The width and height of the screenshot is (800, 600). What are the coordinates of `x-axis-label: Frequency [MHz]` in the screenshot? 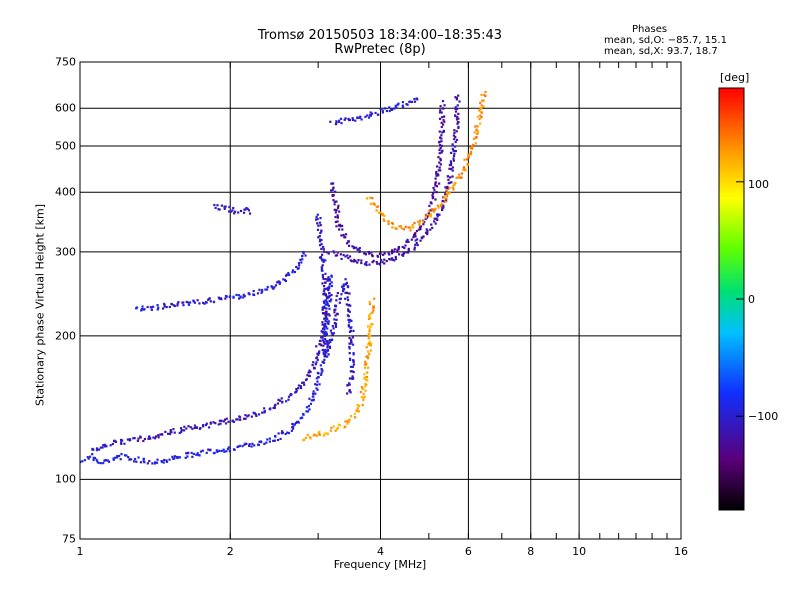 It's located at (380, 564).